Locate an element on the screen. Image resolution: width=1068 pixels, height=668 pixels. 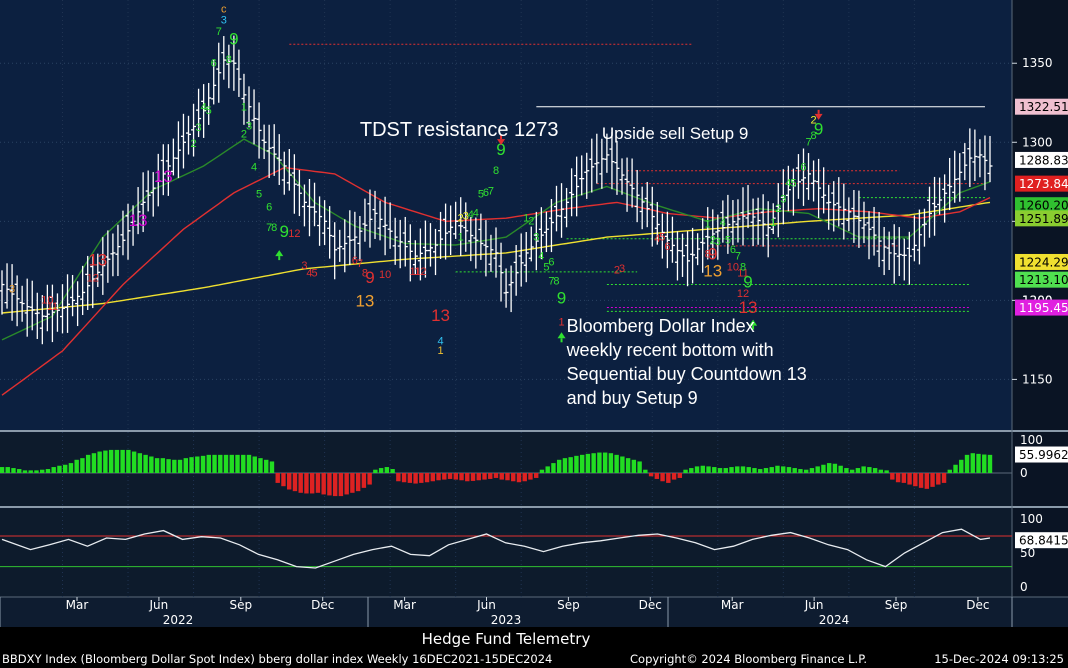
annotation-bottom-note: and buy Setup 9 is located at coordinates (632, 398).